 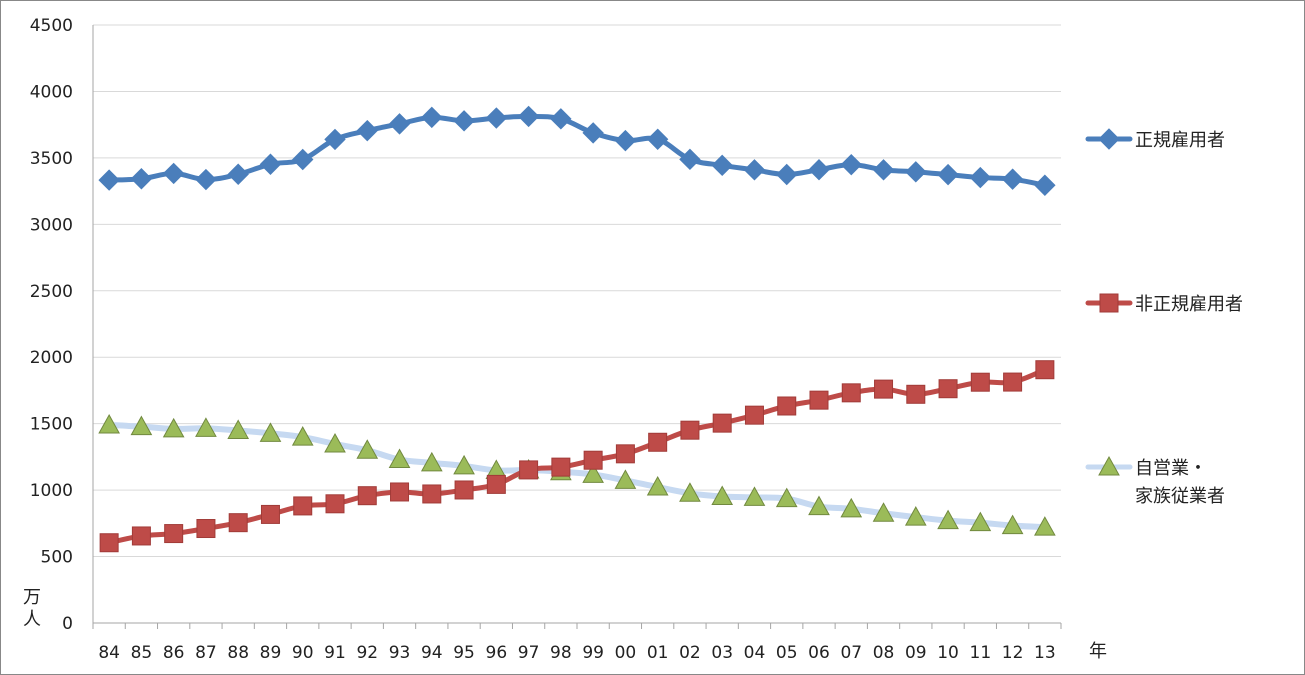 What do you see at coordinates (1045, 653) in the screenshot?
I see `x-tick-label: 13` at bounding box center [1045, 653].